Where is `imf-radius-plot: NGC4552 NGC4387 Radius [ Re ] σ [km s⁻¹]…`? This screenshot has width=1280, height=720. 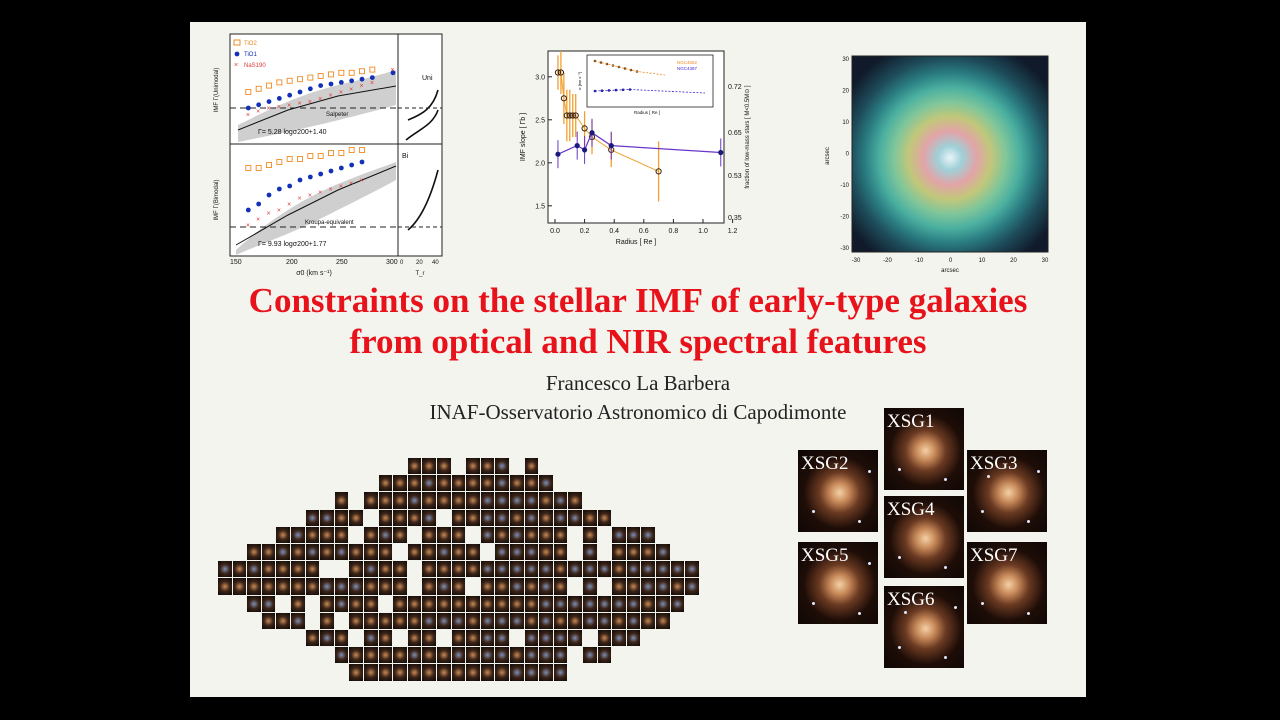 imf-radius-plot: NGC4552 NGC4387 Radius [ Re ] σ [km s⁻¹]… is located at coordinates (635, 148).